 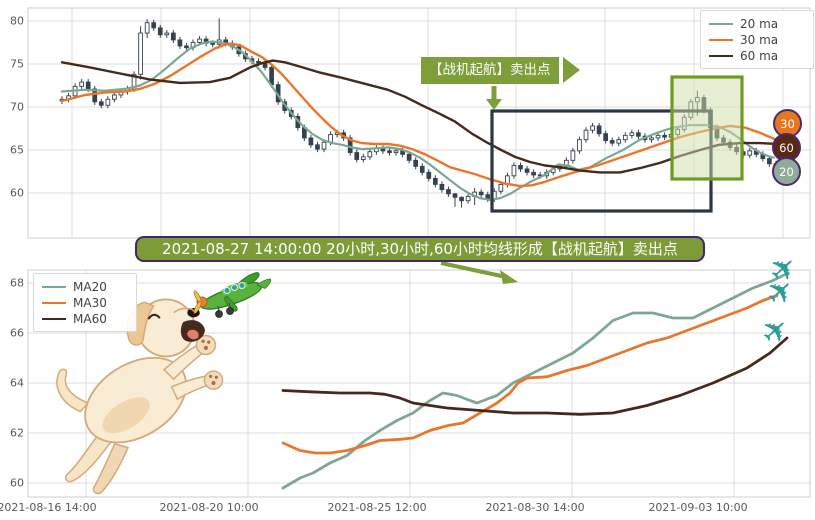 I want to click on toy-plane-illustration, so click(x=232, y=295).